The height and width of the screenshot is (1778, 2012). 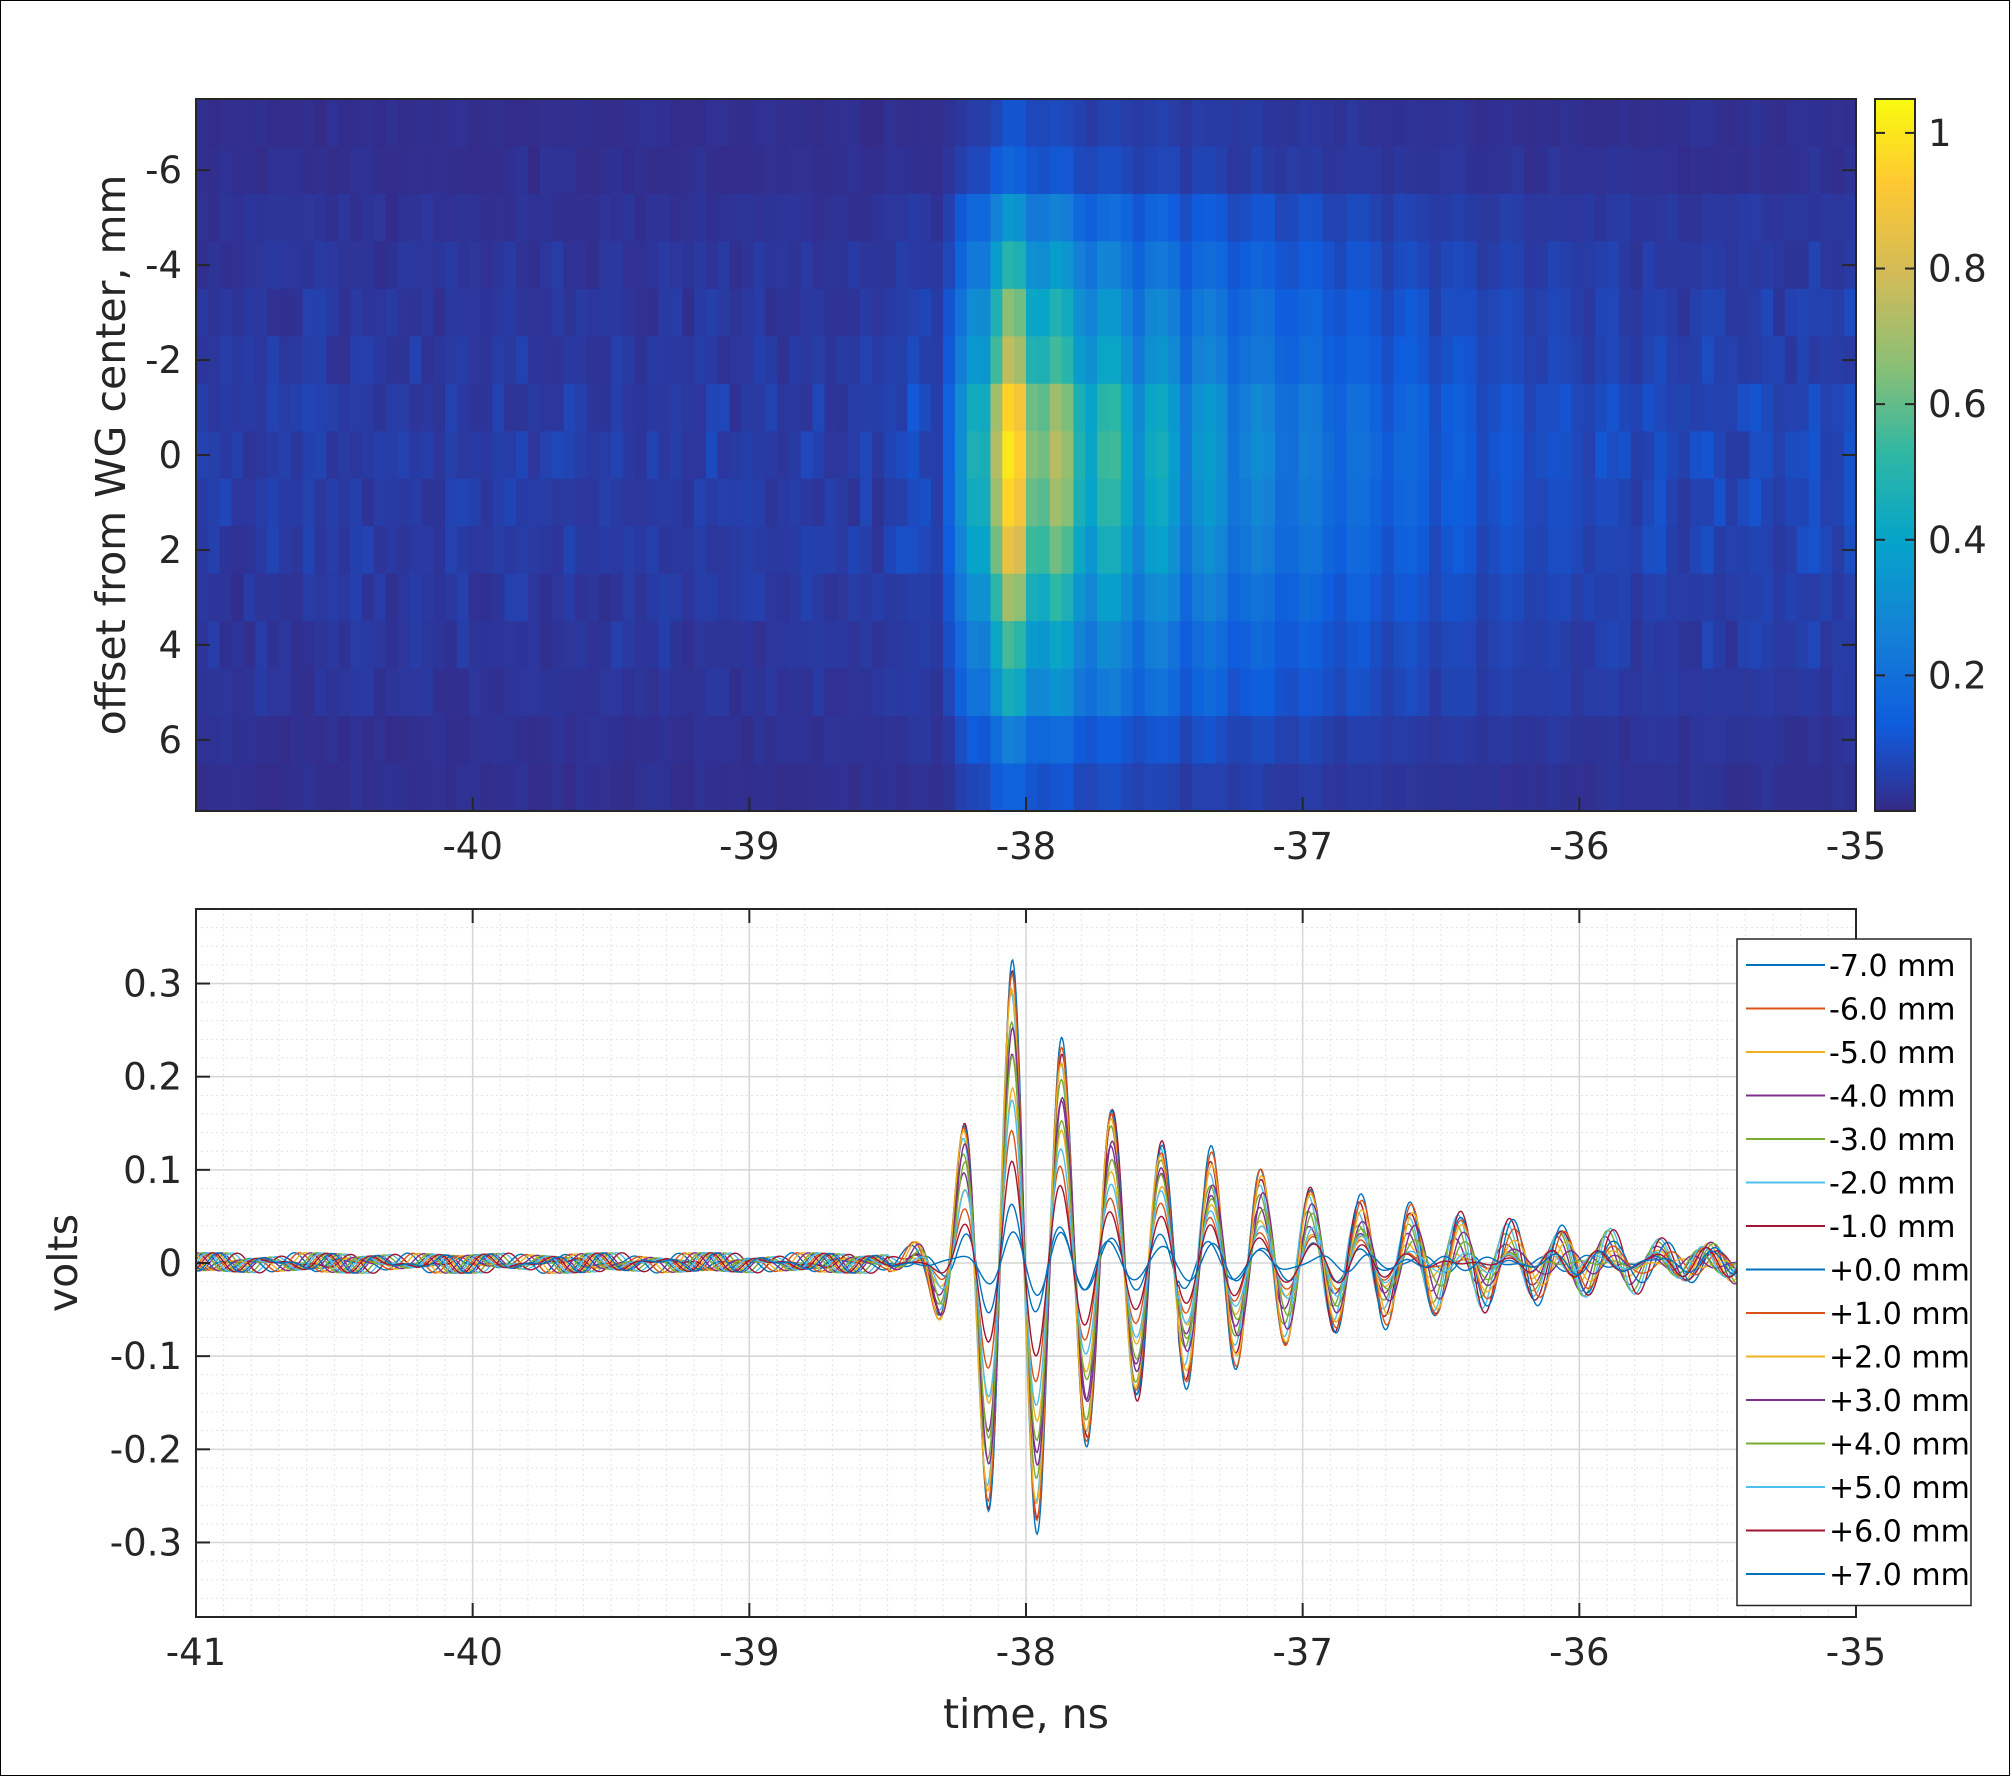 What do you see at coordinates (1899, 1271) in the screenshot?
I see `legend-label: +0.0 mm` at bounding box center [1899, 1271].